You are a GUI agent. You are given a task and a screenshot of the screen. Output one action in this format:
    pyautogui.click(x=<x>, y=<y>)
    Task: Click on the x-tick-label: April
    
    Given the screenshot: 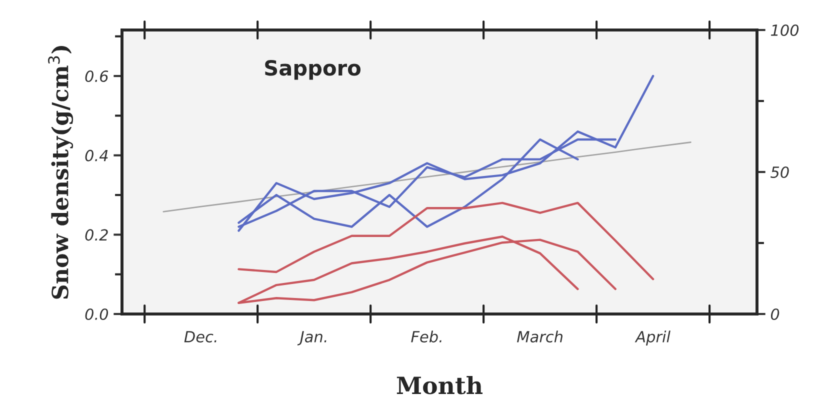 What is the action you would take?
    pyautogui.click(x=652, y=338)
    